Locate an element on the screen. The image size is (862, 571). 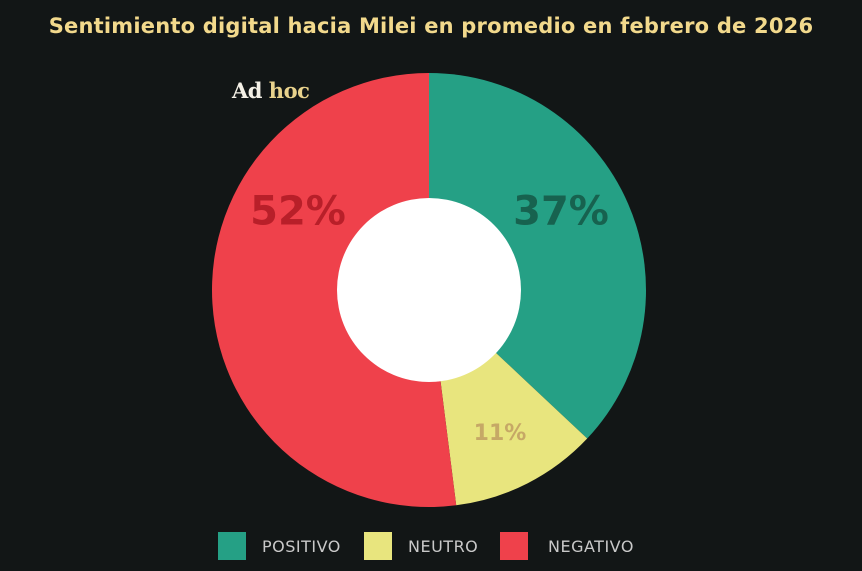
legend-label-negativo: NEGATIVO is located at coordinates (591, 546).